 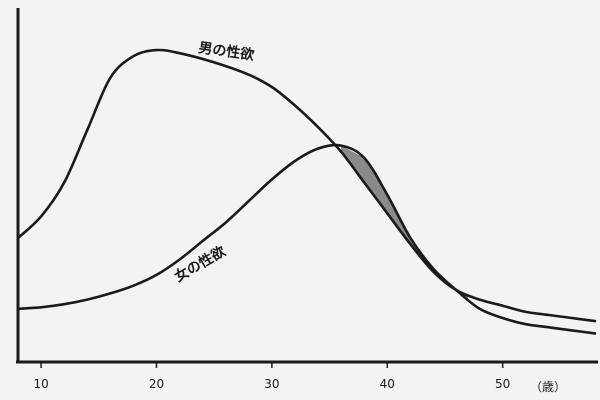 I want to click on x-tick-label: 10, so click(x=40, y=384).